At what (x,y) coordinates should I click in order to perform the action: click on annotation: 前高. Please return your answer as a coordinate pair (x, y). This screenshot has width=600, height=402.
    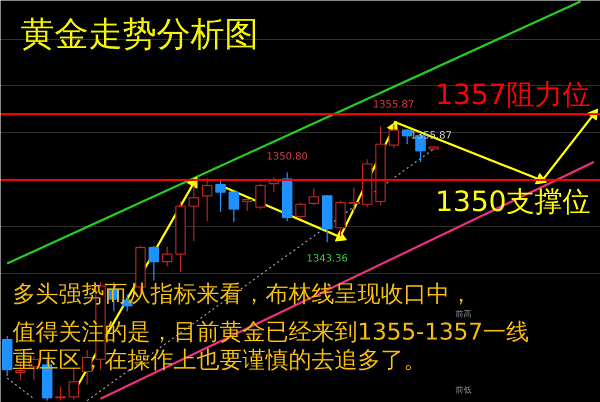
    Looking at the image, I should click on (464, 314).